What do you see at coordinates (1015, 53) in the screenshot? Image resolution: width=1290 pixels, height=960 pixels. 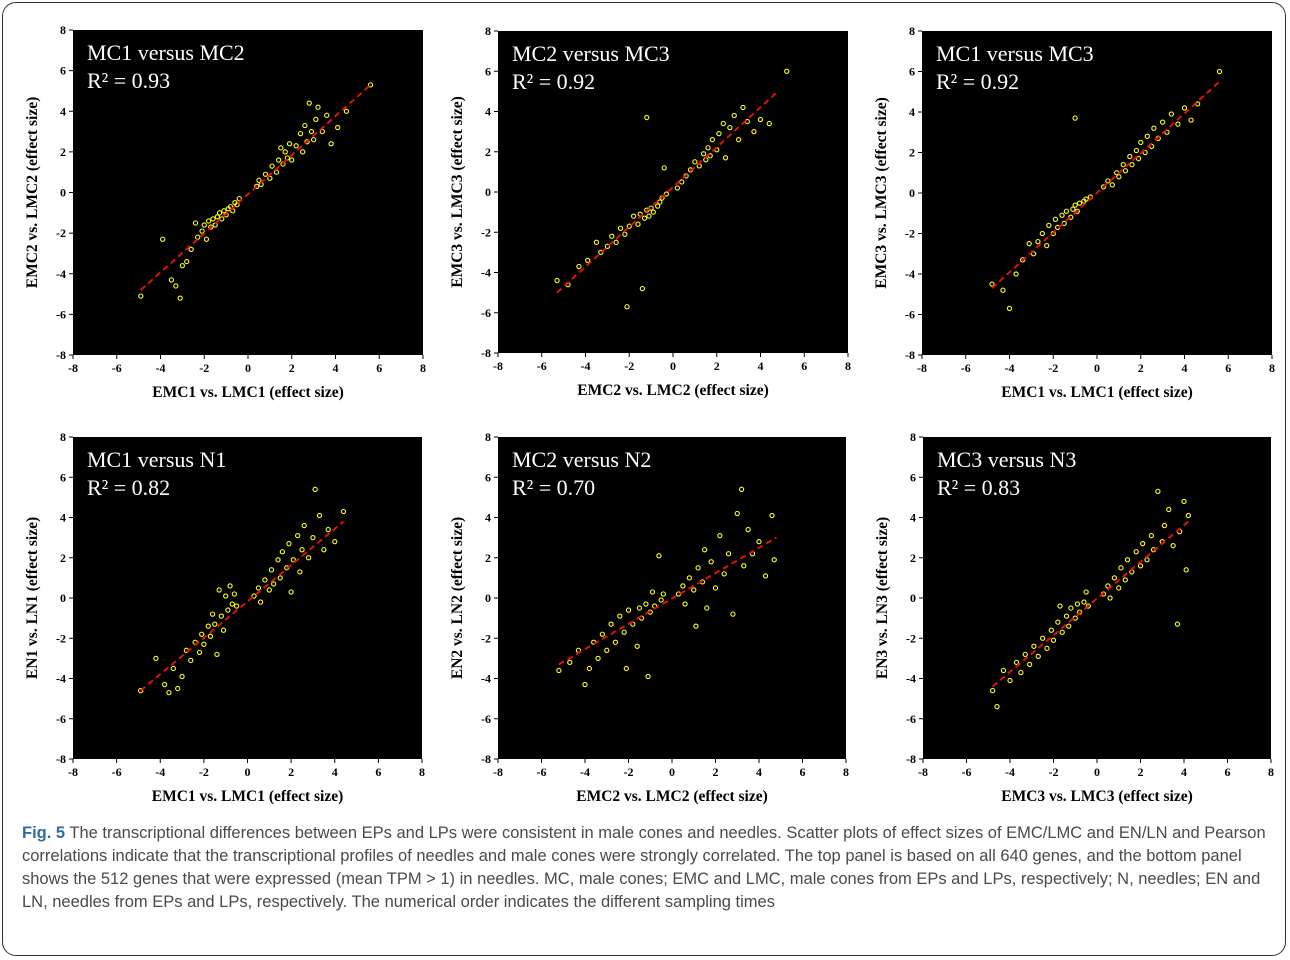 I see `panel-title: MC1 versus MC3` at bounding box center [1015, 53].